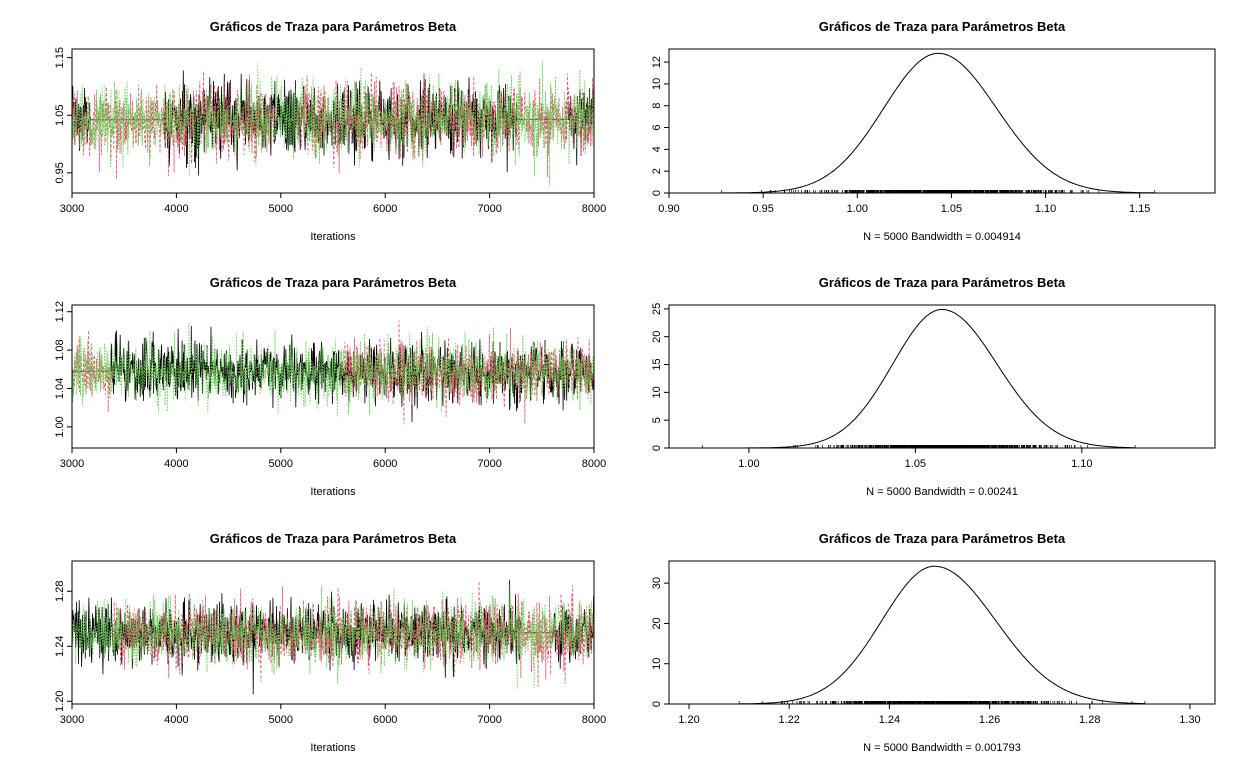  I want to click on y-tick-label: 8, so click(657, 106).